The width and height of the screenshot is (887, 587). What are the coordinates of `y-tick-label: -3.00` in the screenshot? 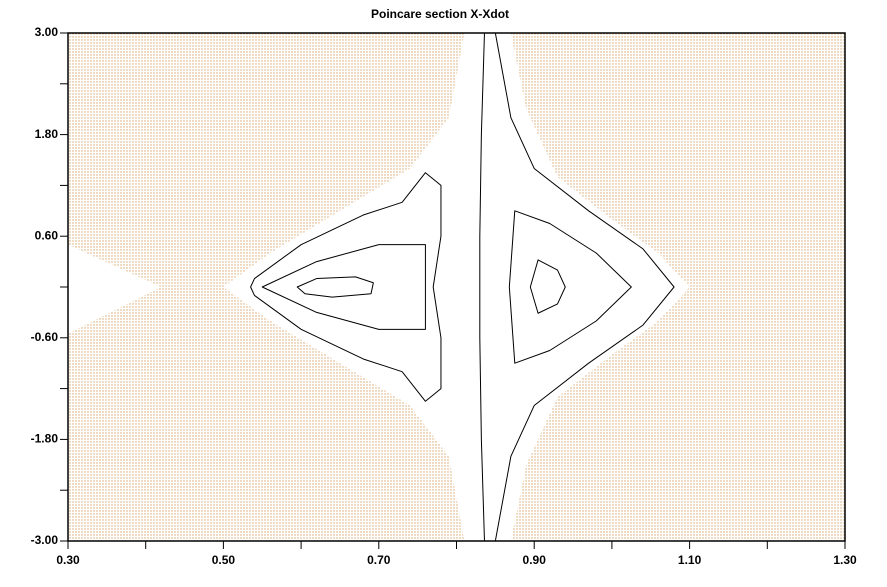 It's located at (45, 540).